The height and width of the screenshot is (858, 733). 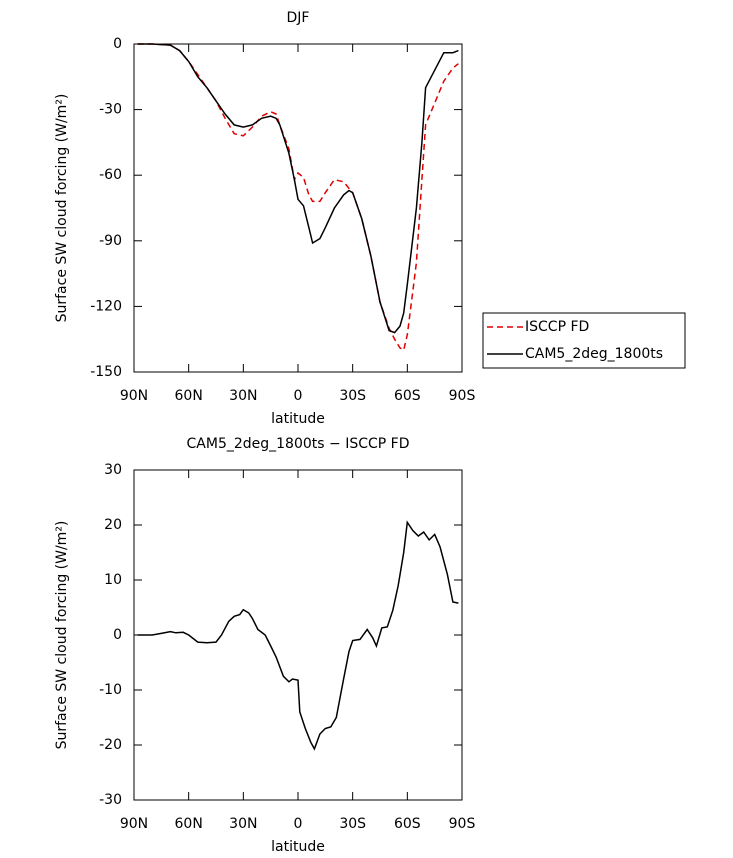 What do you see at coordinates (113, 580) in the screenshot?
I see `y-tick-label: 10` at bounding box center [113, 580].